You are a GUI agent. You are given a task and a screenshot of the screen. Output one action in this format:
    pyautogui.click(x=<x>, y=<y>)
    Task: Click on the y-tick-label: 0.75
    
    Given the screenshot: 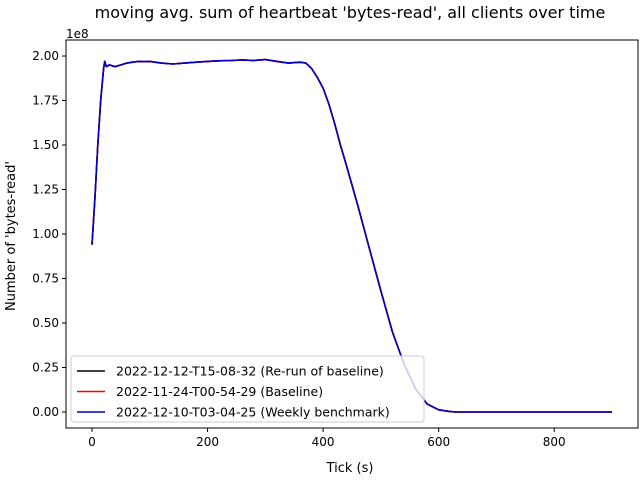 What is the action you would take?
    pyautogui.click(x=45, y=278)
    